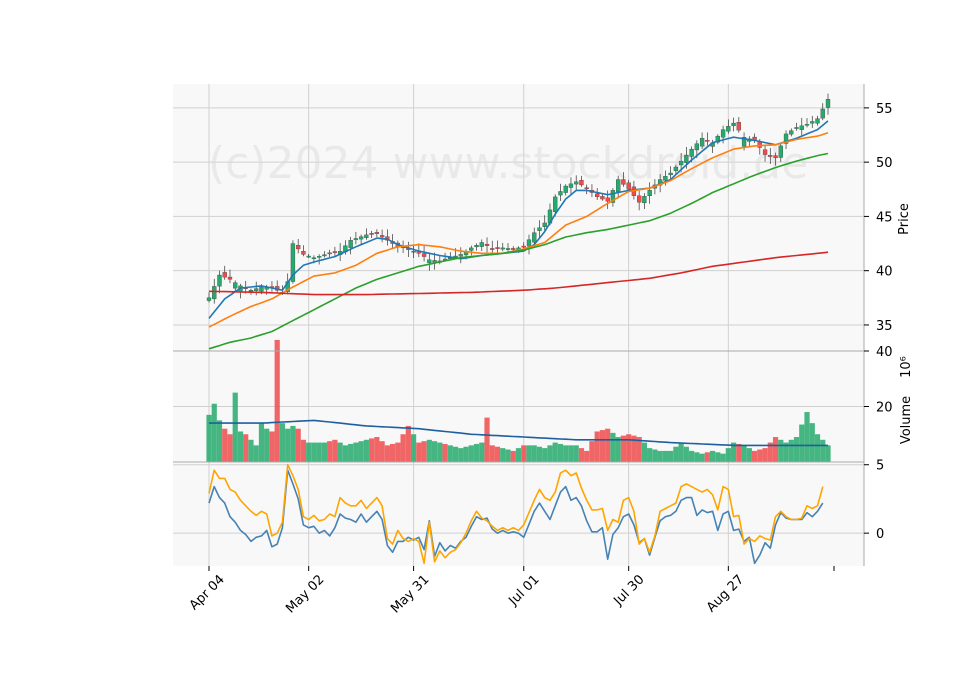 The image size is (960, 694). Describe the element at coordinates (884, 217) in the screenshot. I see `y-tick-label-price-2: 45` at that location.